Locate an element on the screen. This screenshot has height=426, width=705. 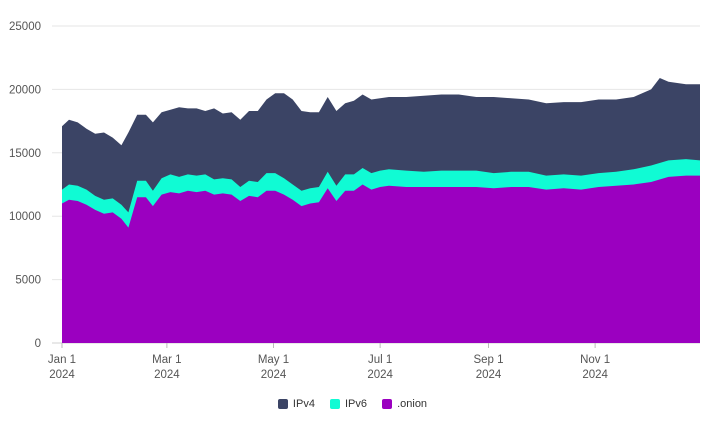
legend-swatch-ipv6 is located at coordinates (335, 404).